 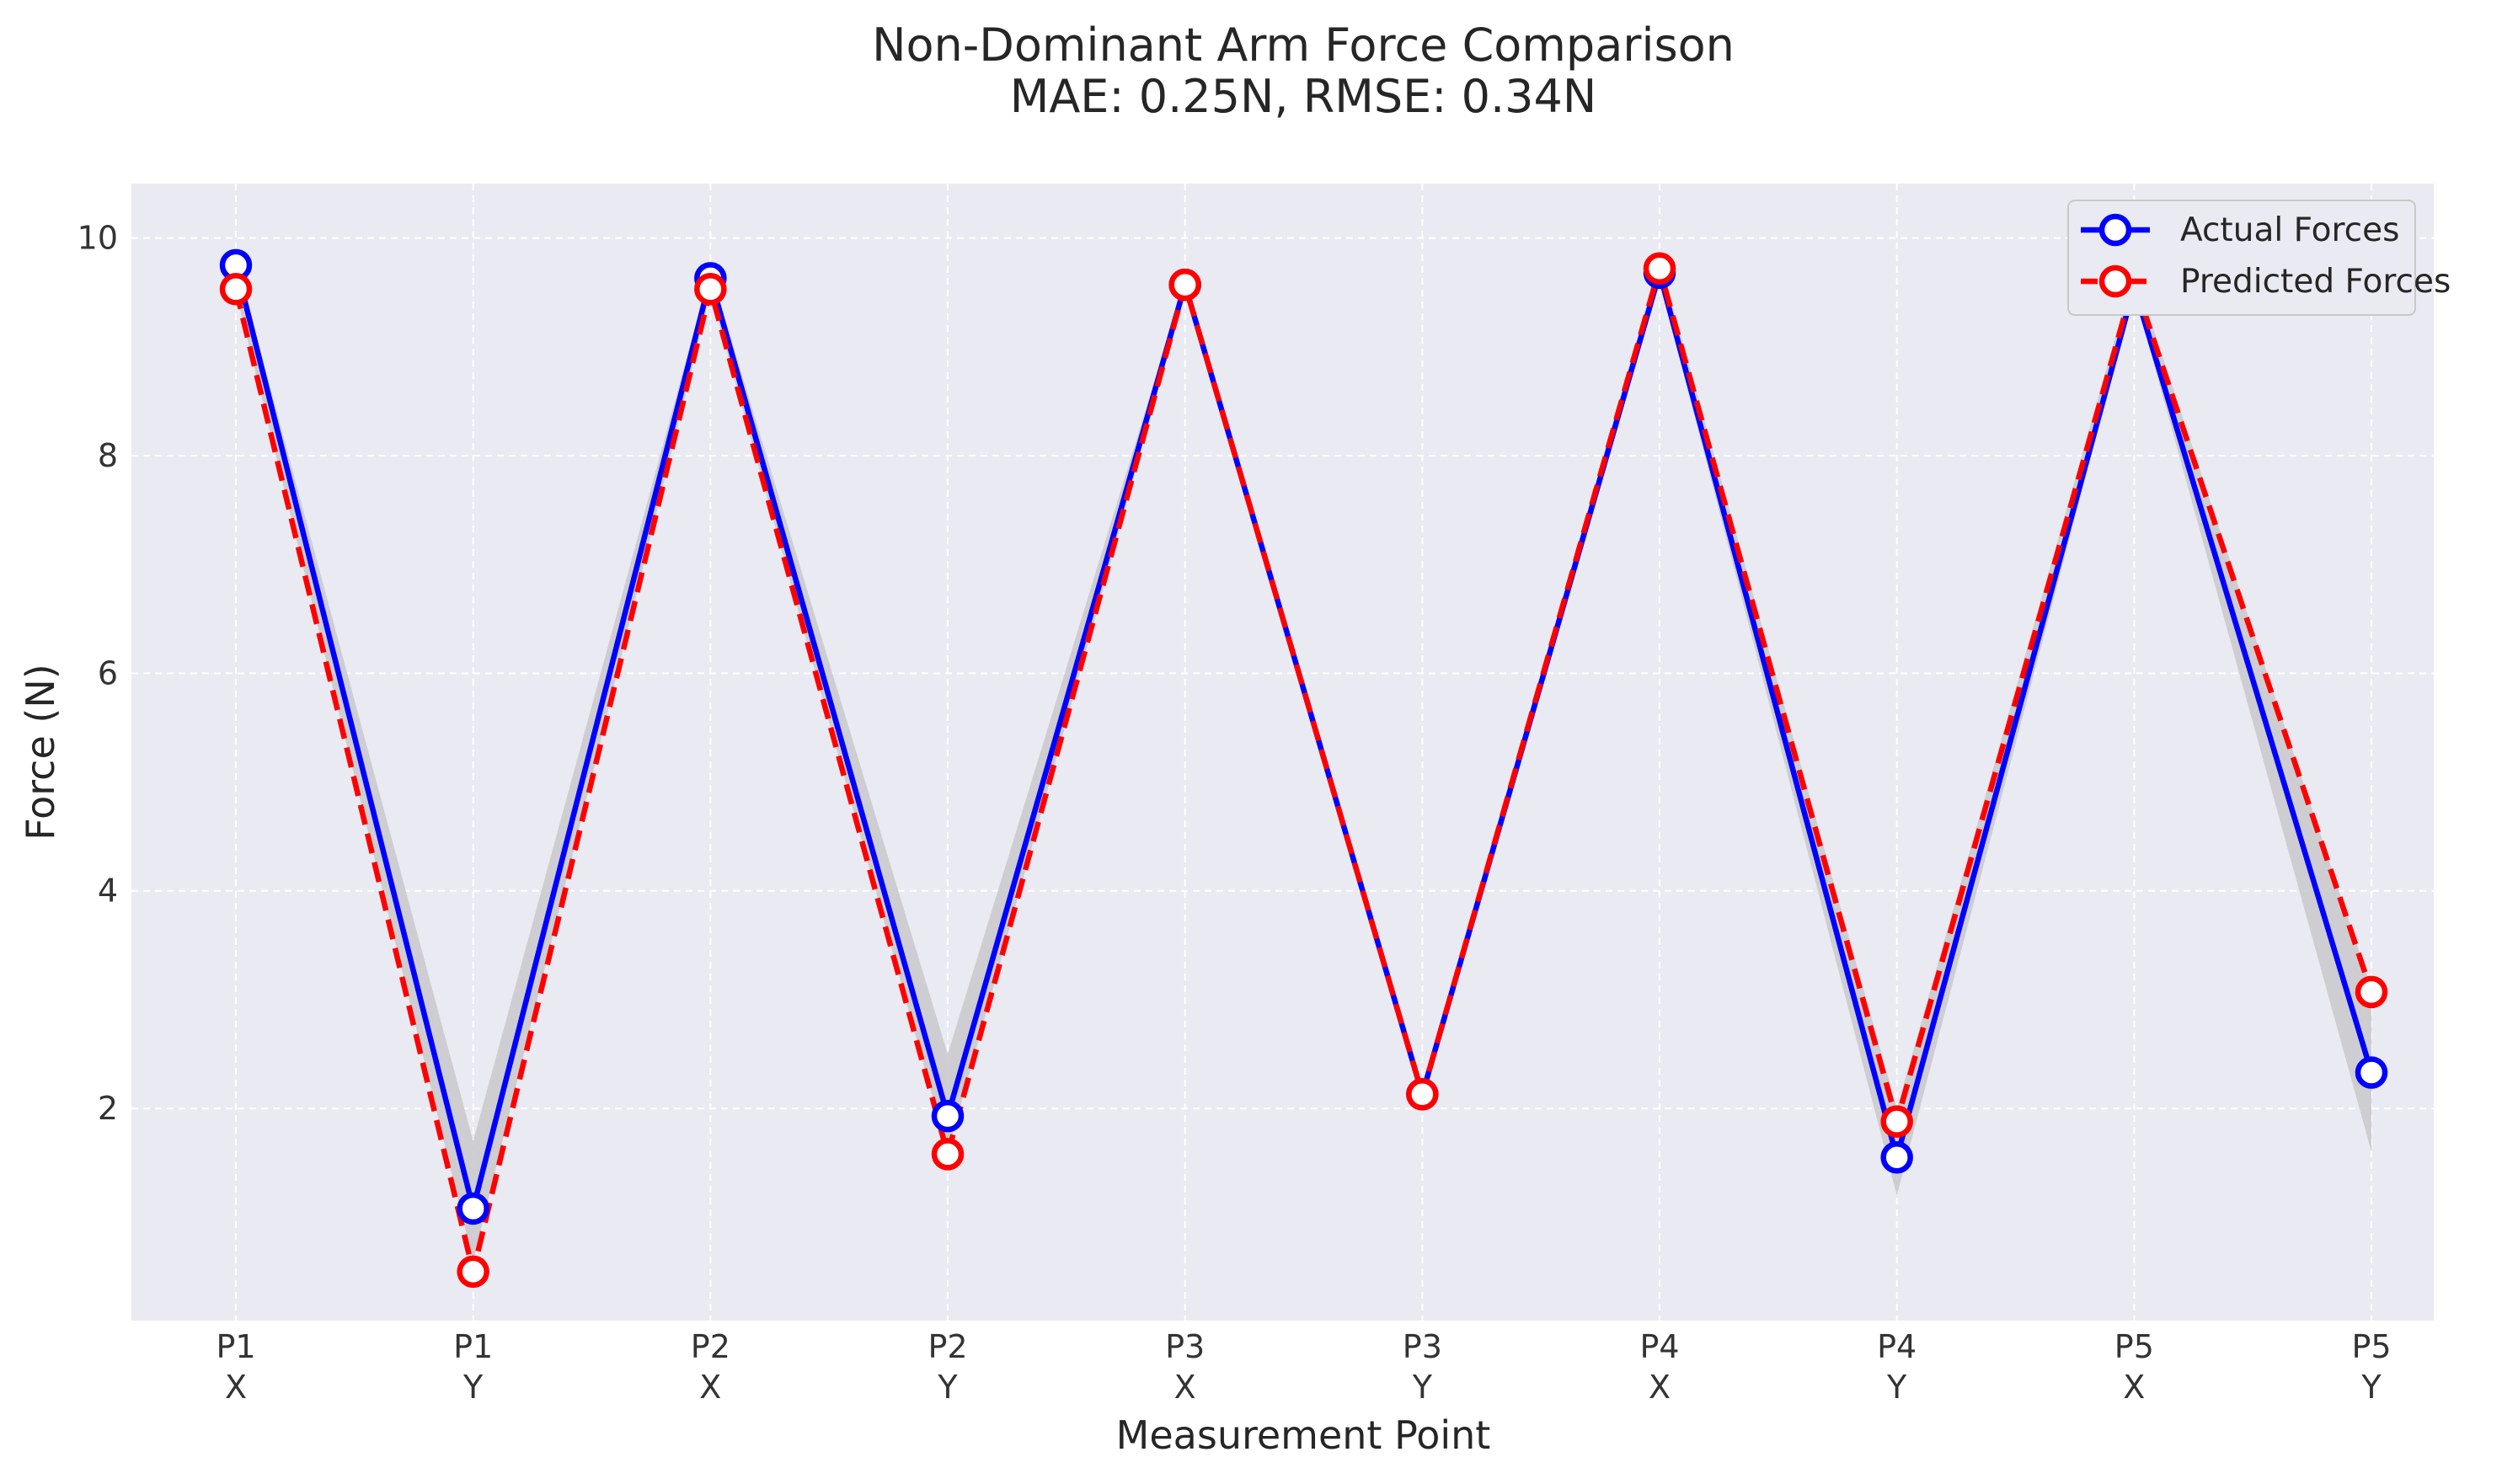 I want to click on legend-label: Predicted Forces, so click(x=2315, y=282).